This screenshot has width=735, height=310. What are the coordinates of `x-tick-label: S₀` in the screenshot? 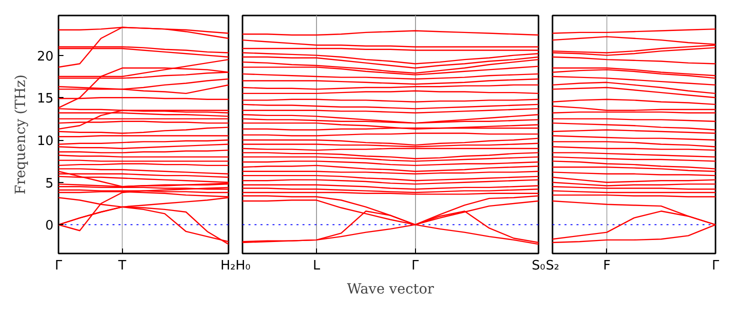 It's located at (539, 266).